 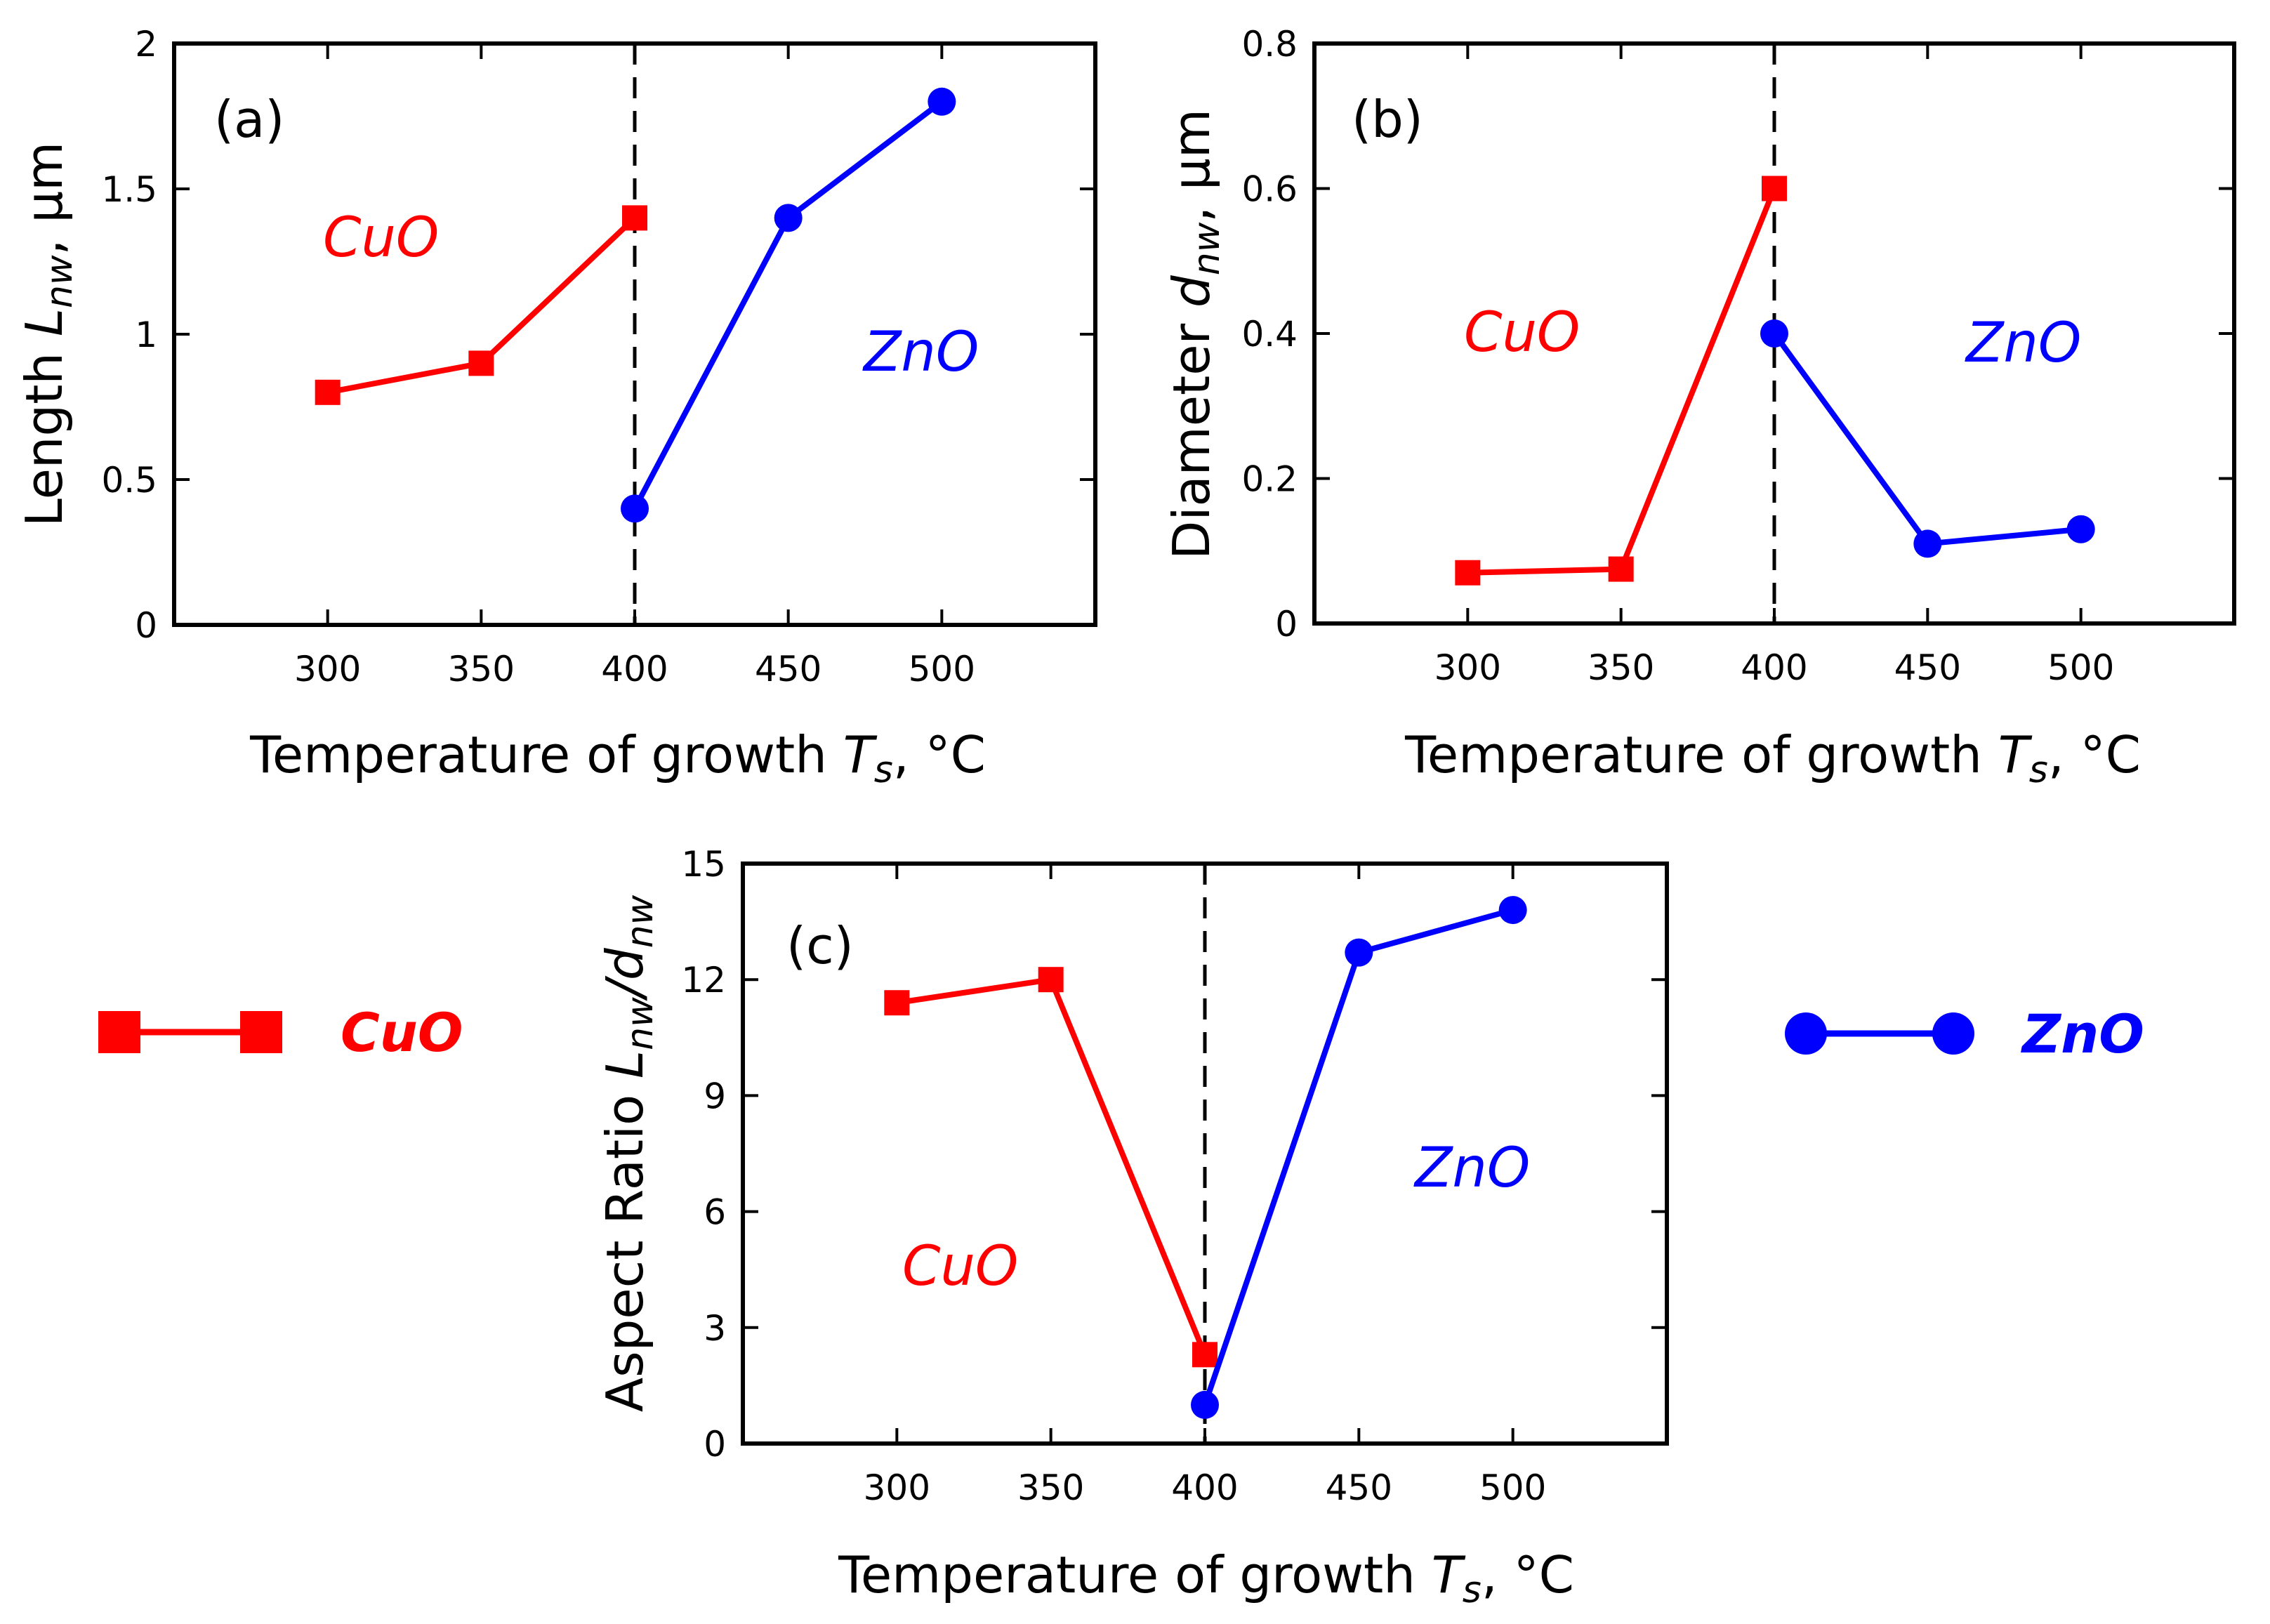 I want to click on panel-a-x-tick-label: 500, so click(x=942, y=669).